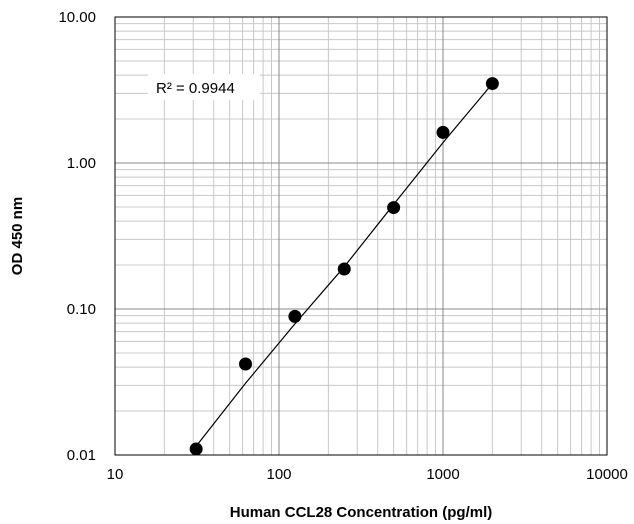  I want to click on y-tick-label: 0.10, so click(81, 309).